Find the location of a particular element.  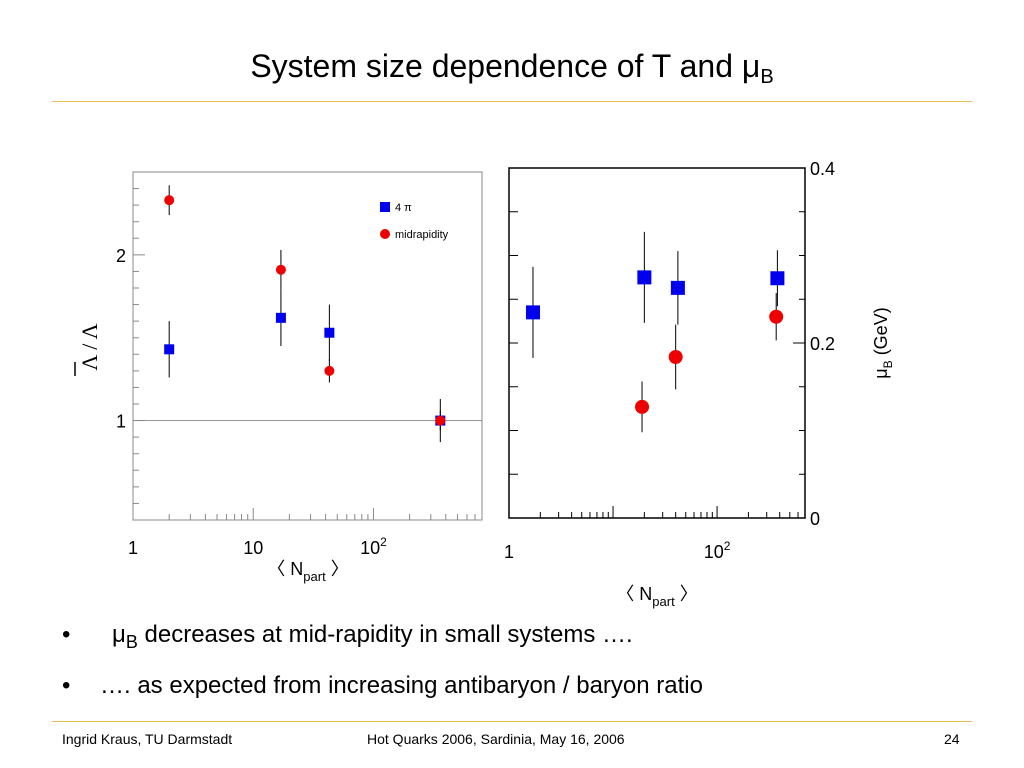

y-tick-label: 0.4 is located at coordinates (822, 169).